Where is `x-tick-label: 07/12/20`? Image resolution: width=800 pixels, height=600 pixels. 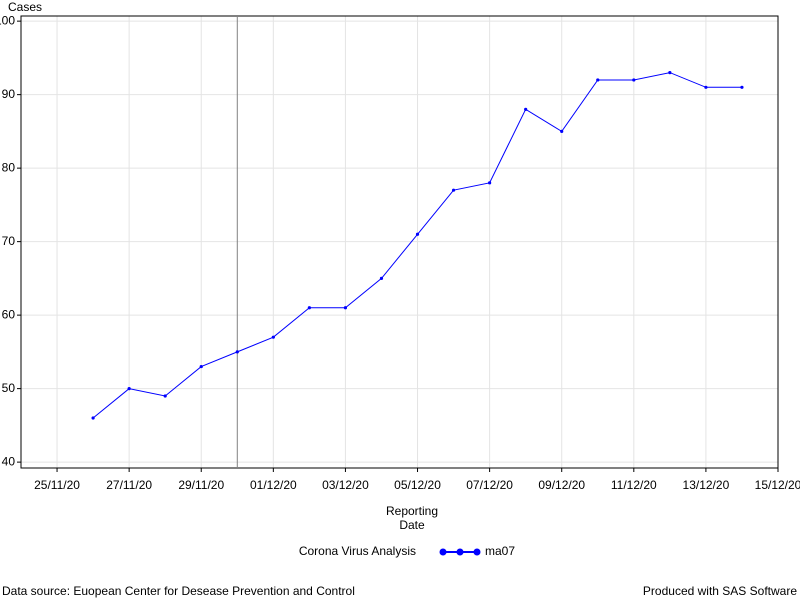 x-tick-label: 07/12/20 is located at coordinates (489, 485).